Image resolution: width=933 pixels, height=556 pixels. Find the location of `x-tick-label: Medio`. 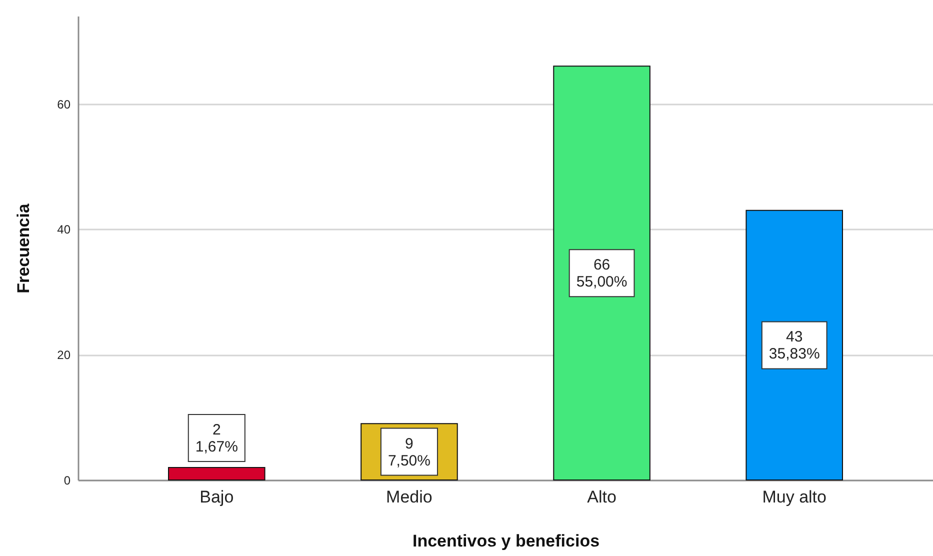

x-tick-label: Medio is located at coordinates (409, 497).